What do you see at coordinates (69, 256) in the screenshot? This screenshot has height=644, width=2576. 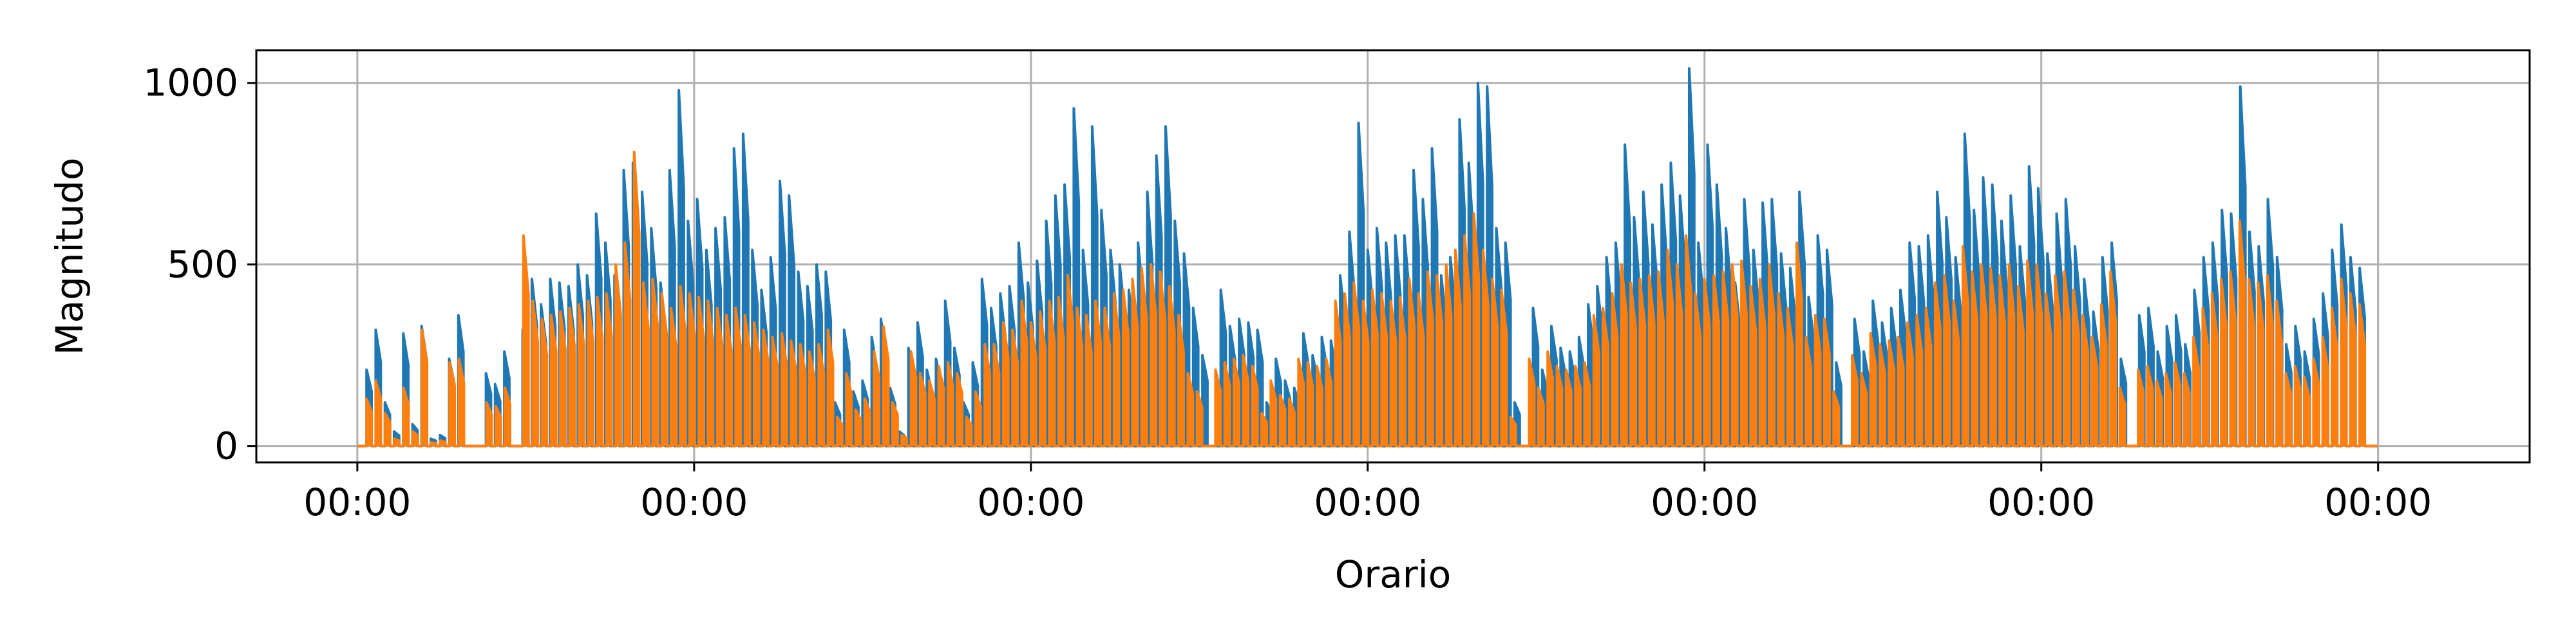 I see `y-axis-label: Magnitudo` at bounding box center [69, 256].